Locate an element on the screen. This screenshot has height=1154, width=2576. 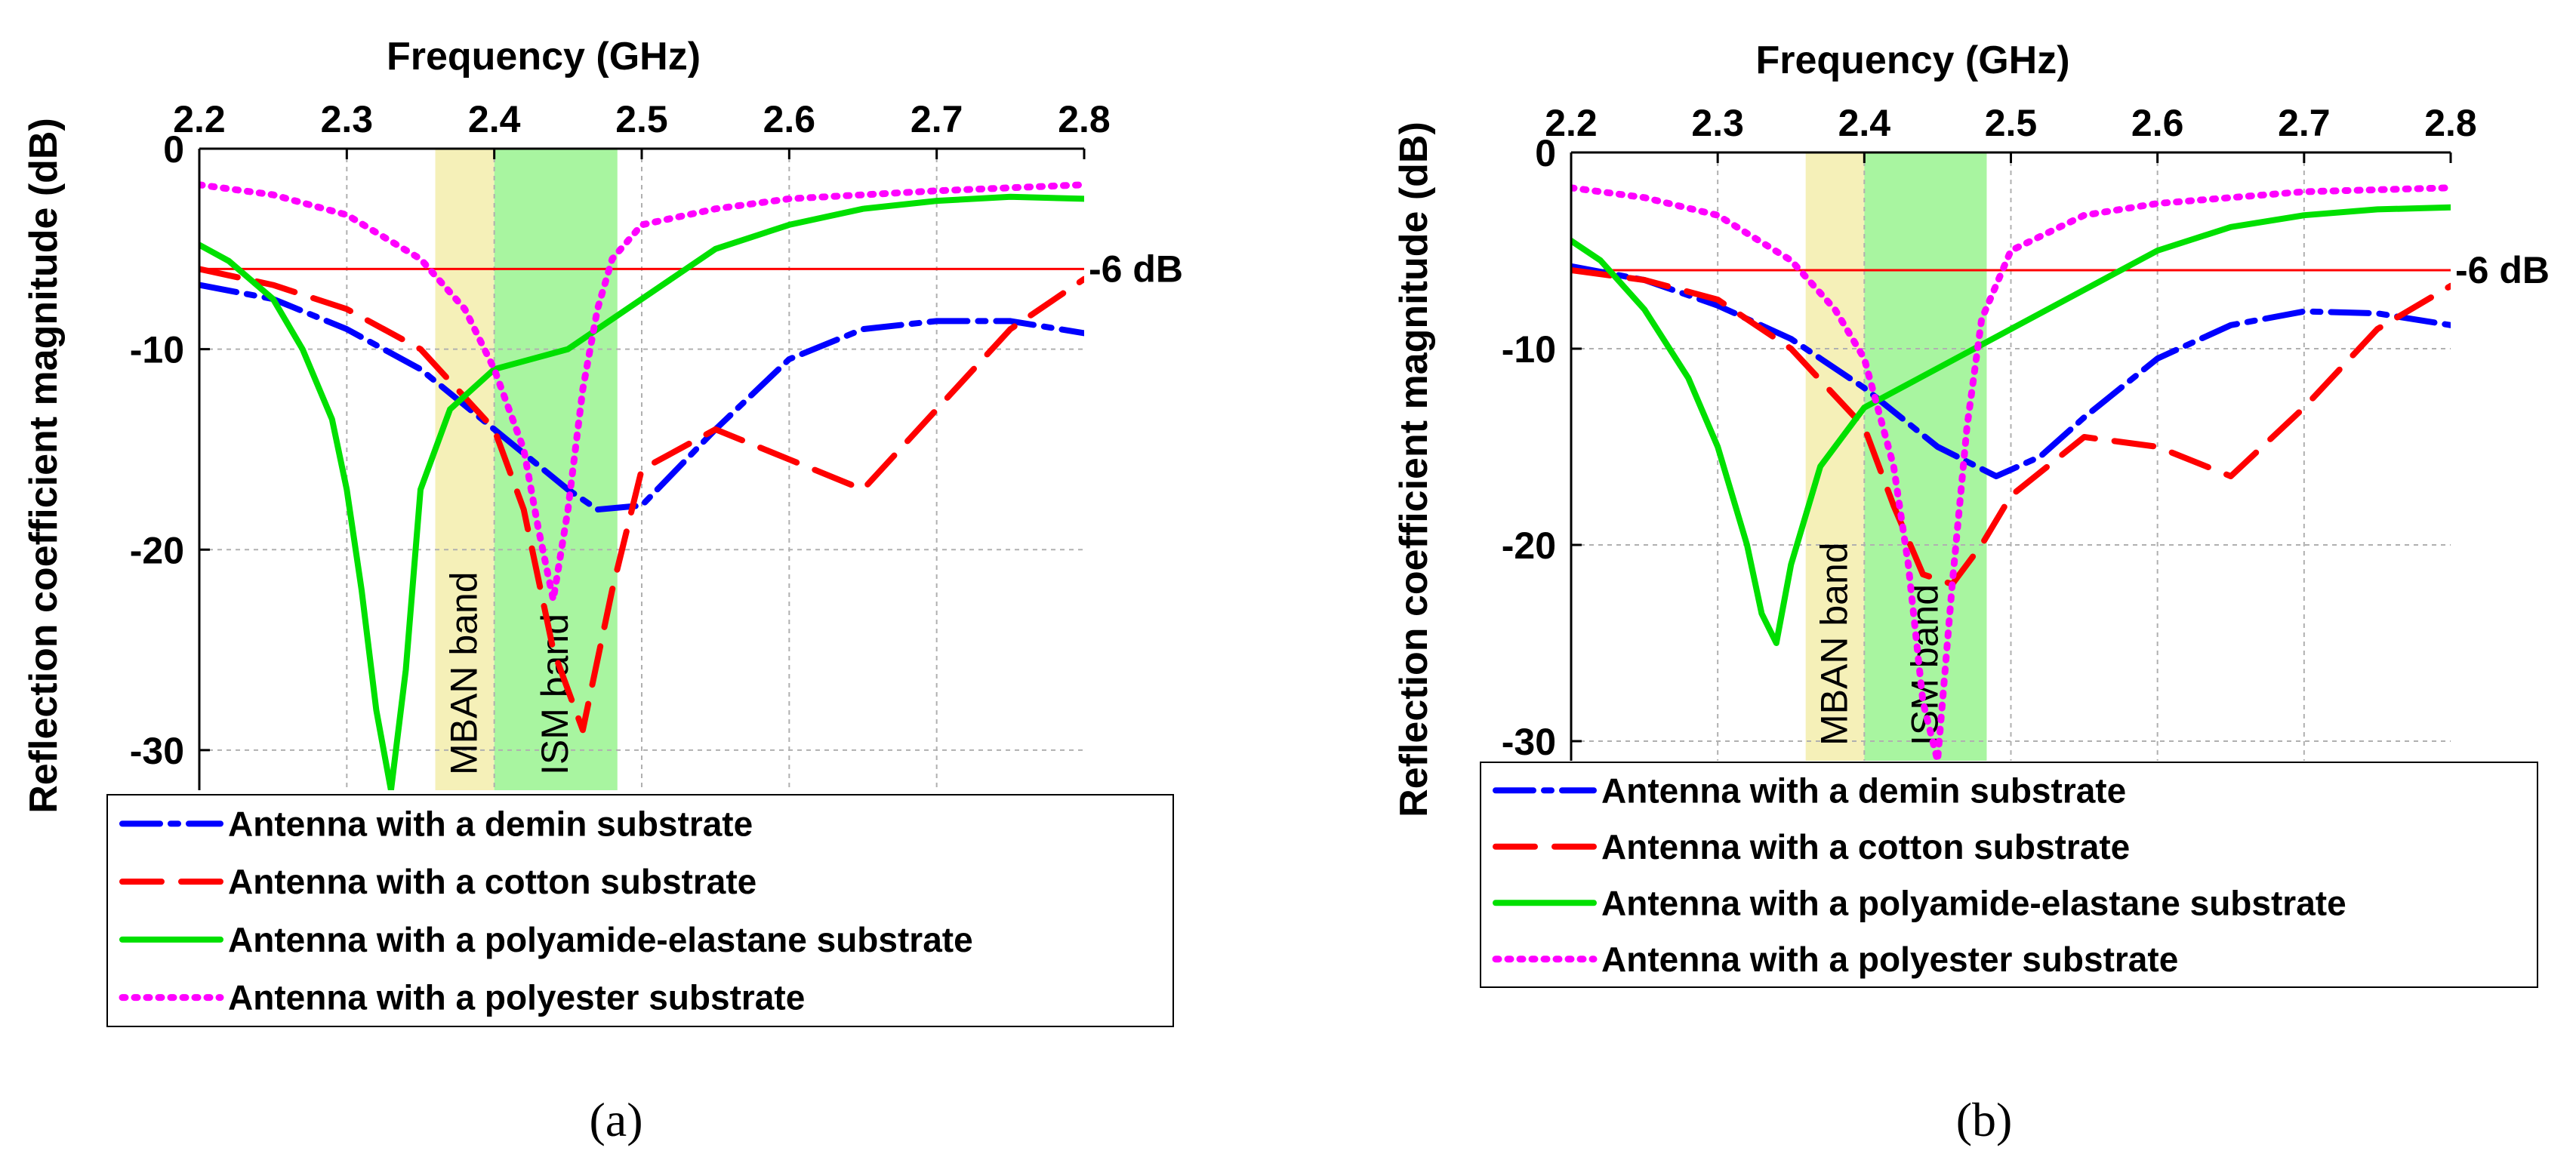
panel-caption-b: (b) is located at coordinates (1984, 1119).